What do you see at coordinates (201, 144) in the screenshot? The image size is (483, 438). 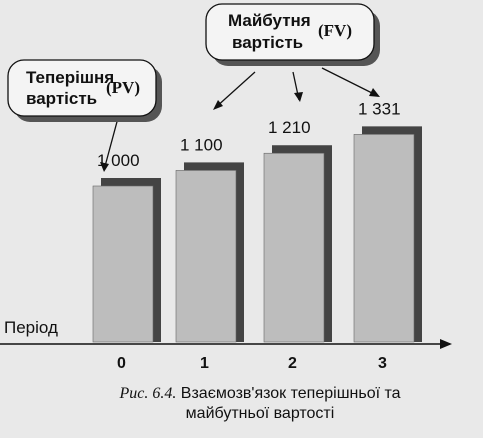 I see `value-label-1: 1 100` at bounding box center [201, 144].